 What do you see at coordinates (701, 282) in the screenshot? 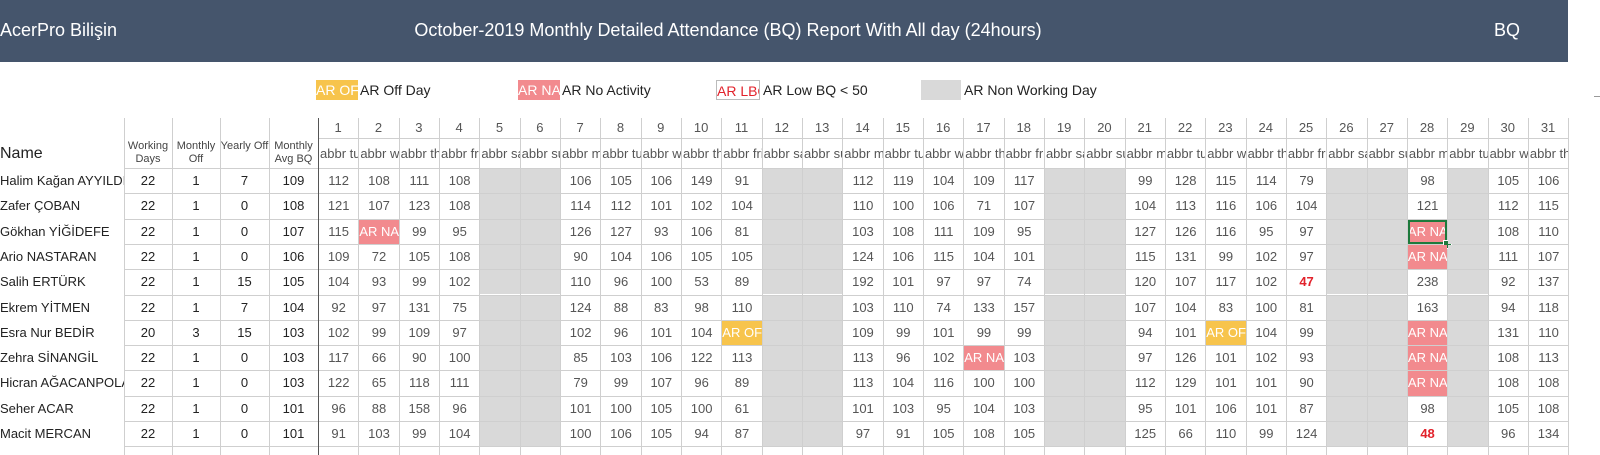
I see `day-cell: 53` at bounding box center [701, 282].